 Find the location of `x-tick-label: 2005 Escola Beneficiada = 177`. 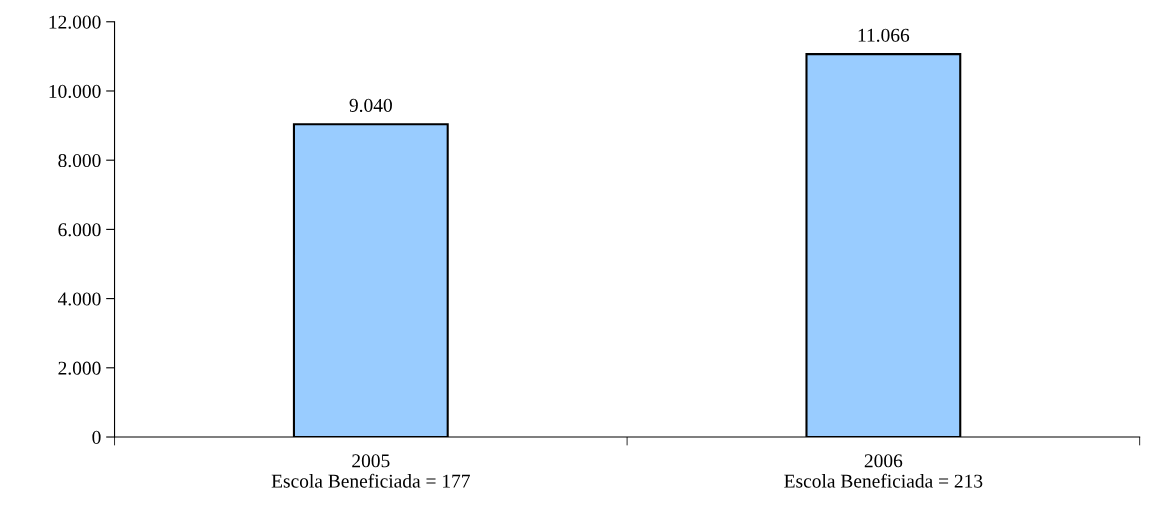

x-tick-label: 2005 Escola Beneficiada = 177 is located at coordinates (370, 471).